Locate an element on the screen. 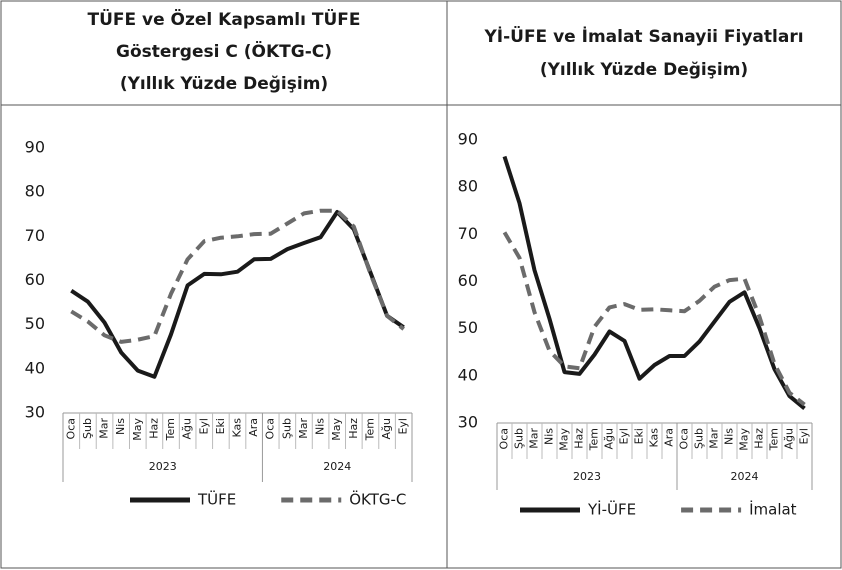 This screenshot has height=570, width=842. chart-title: Göstergesi C (ÖKTG-C) is located at coordinates (224, 51).